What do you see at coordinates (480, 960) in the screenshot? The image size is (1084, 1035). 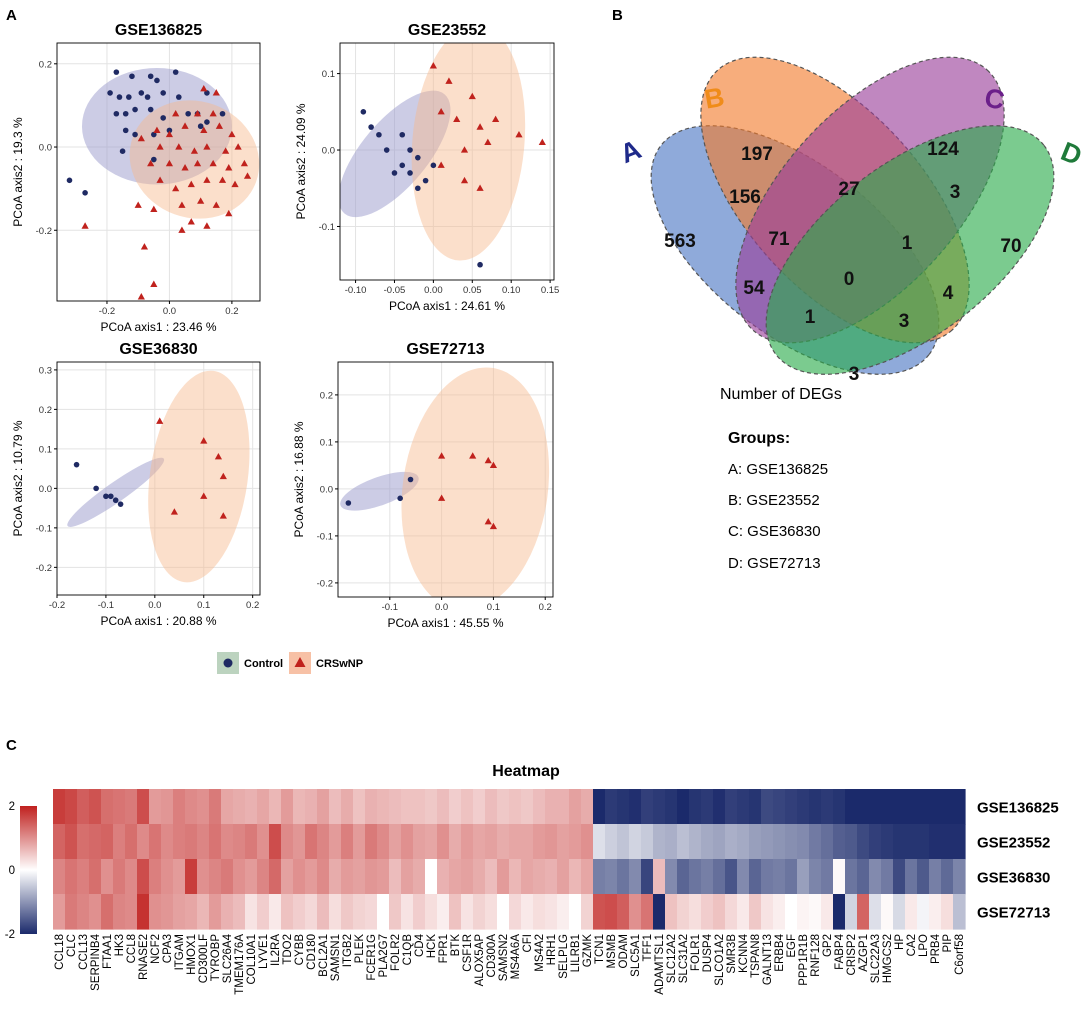 I see `heatmap-column-label: ALOX5AP` at bounding box center [480, 960].